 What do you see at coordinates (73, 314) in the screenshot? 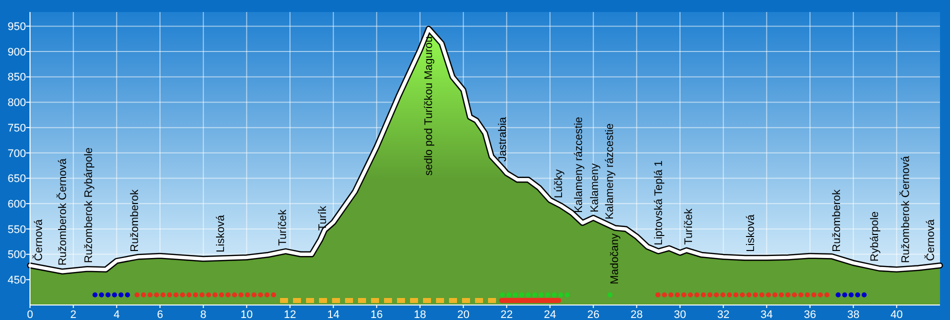
I see `x-tick-label: 2` at bounding box center [73, 314].